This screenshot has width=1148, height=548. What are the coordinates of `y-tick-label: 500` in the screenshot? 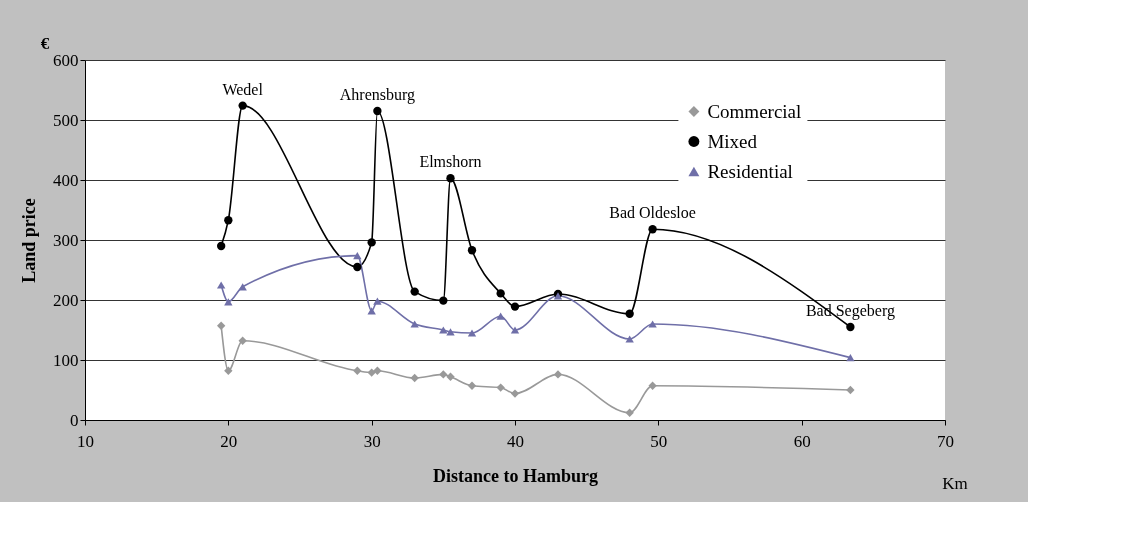 It's located at (66, 120).